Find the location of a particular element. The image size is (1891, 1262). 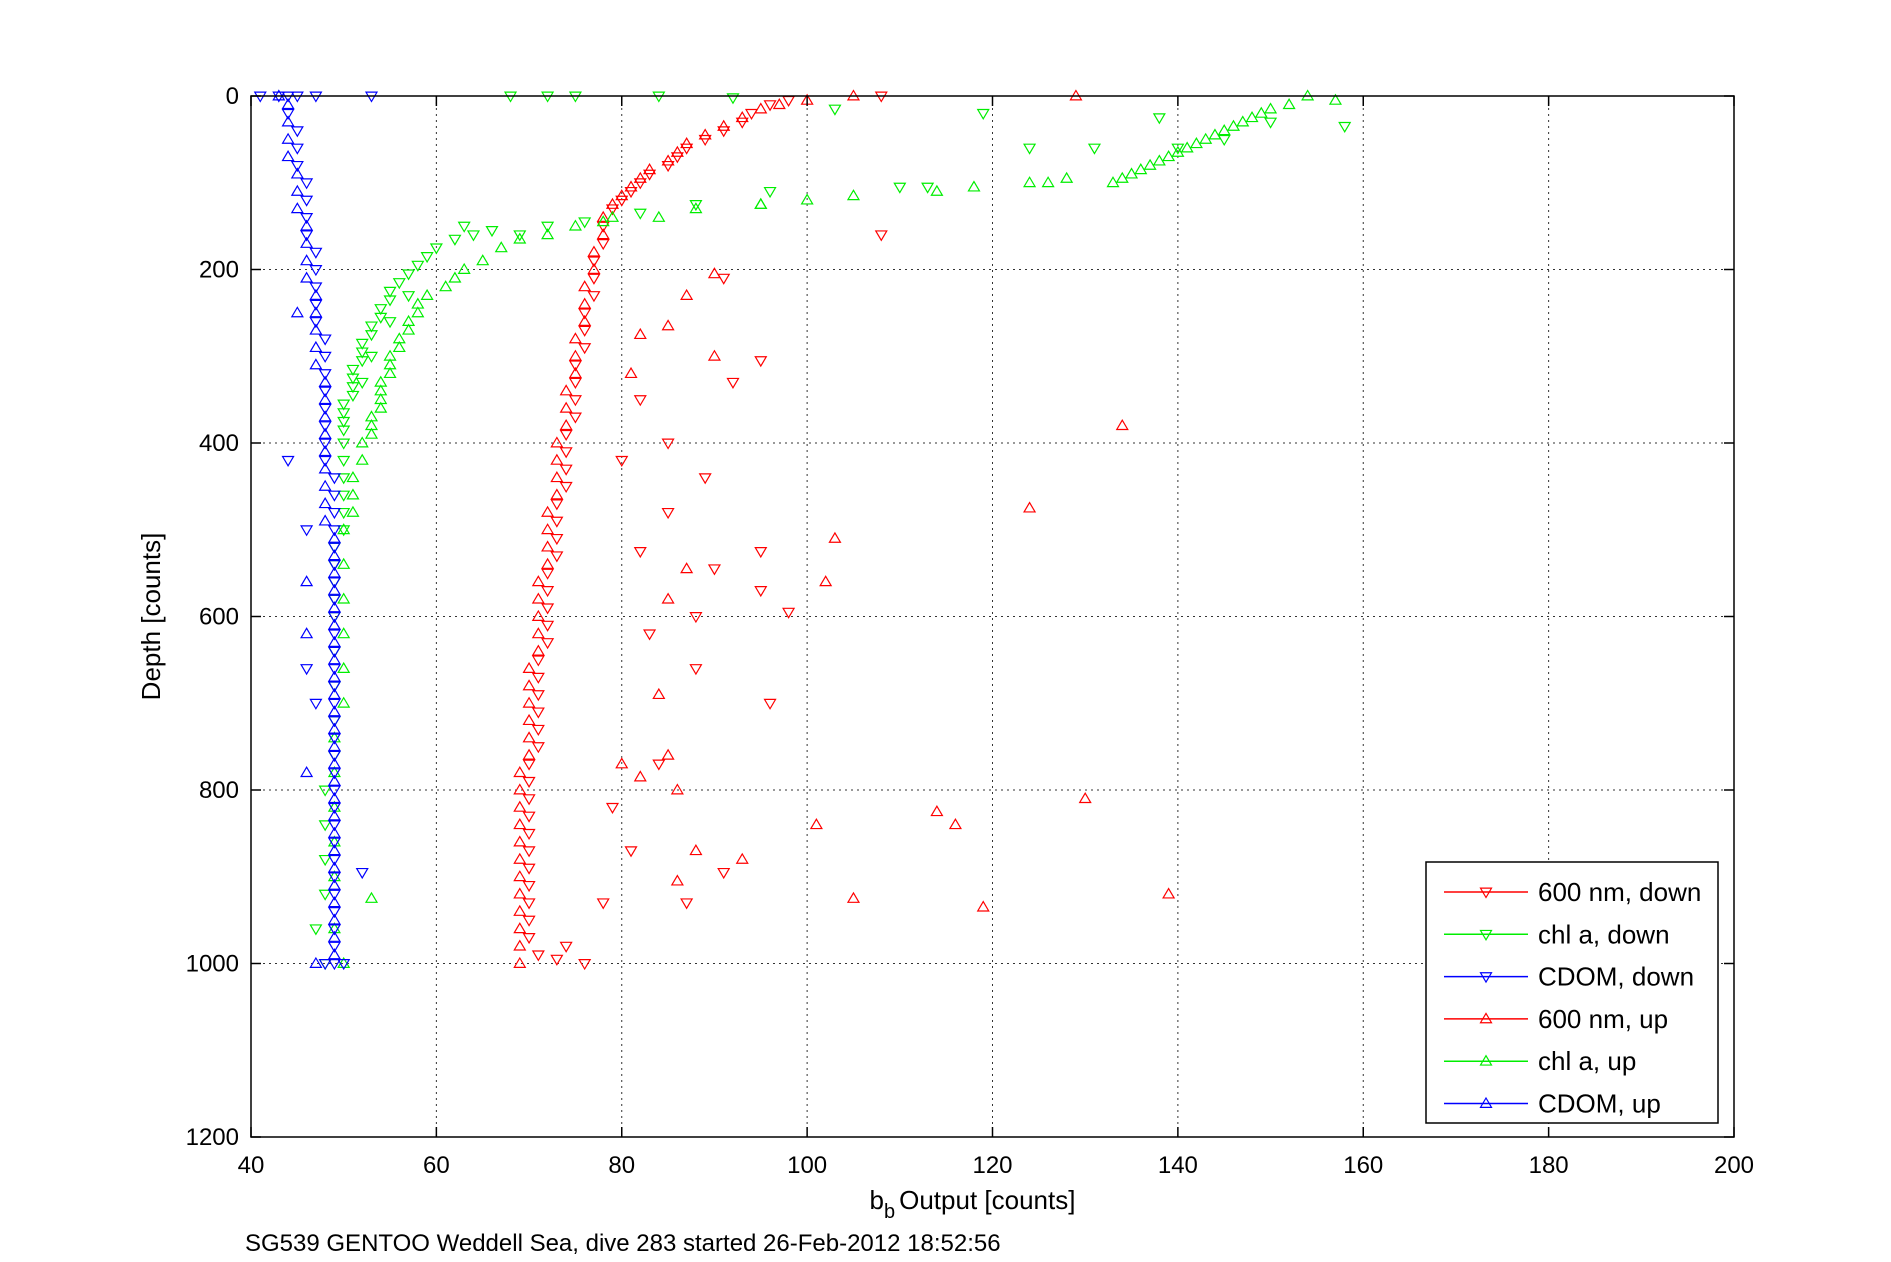

legend-label: CDOM, down is located at coordinates (1616, 977).